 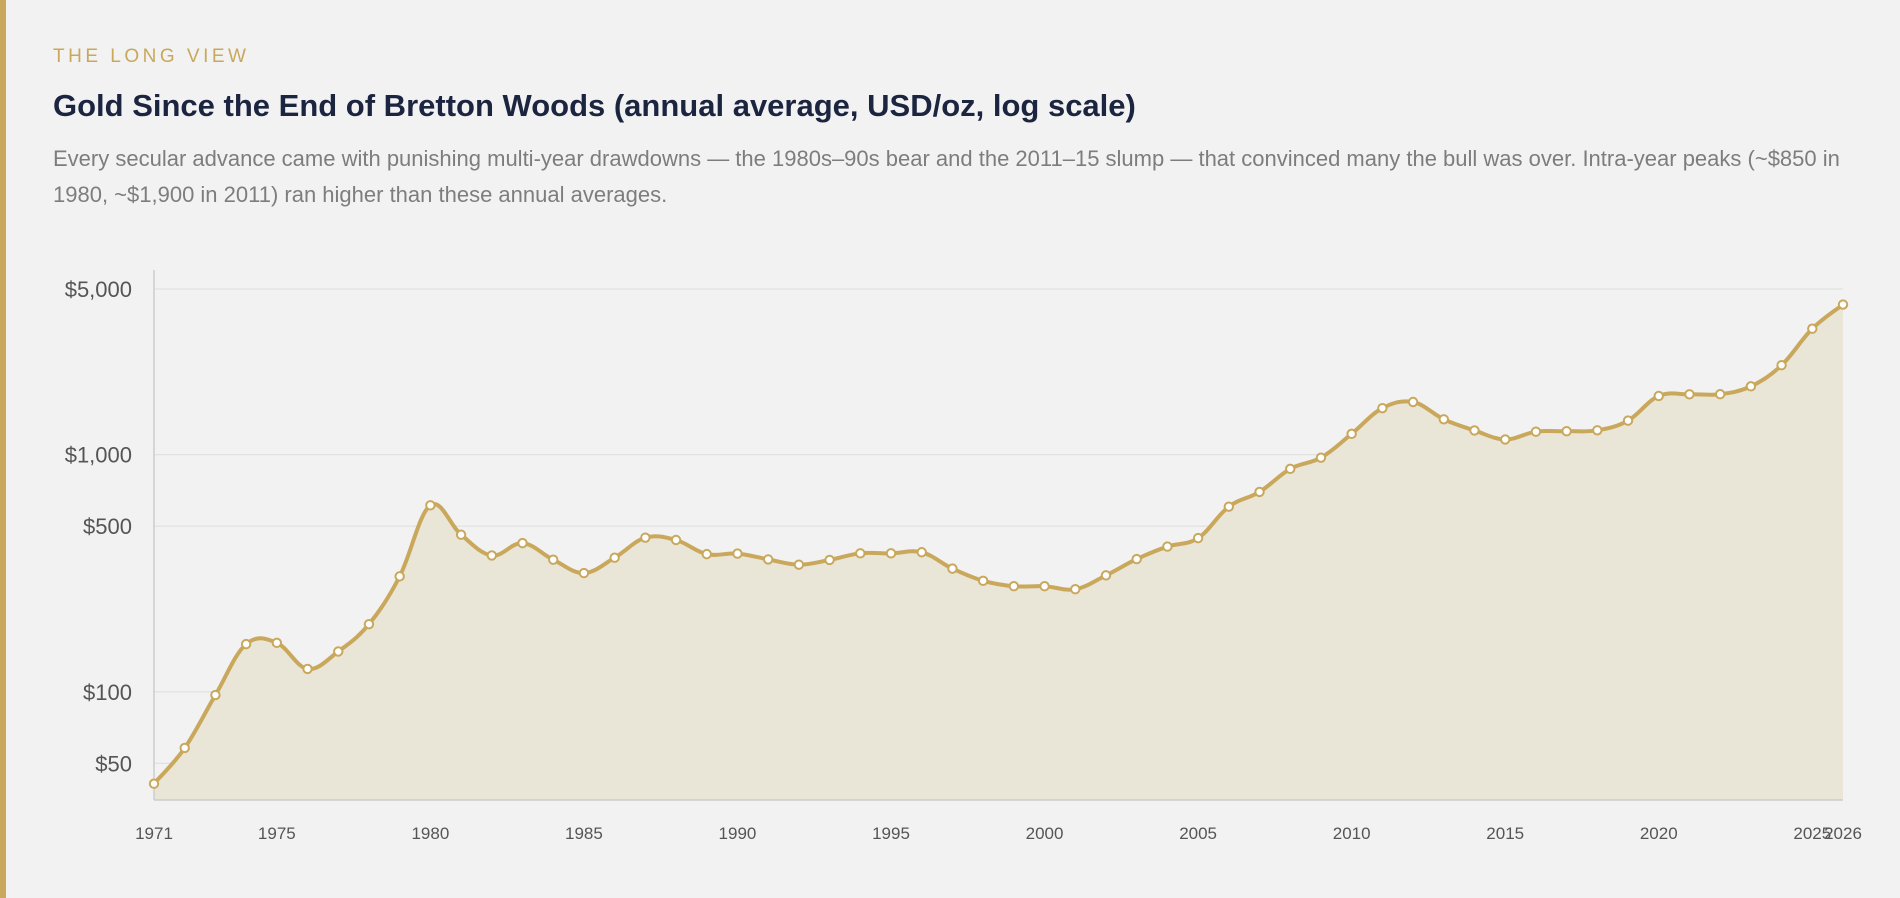 What do you see at coordinates (1352, 833) in the screenshot?
I see `x-tick-label: 2010` at bounding box center [1352, 833].